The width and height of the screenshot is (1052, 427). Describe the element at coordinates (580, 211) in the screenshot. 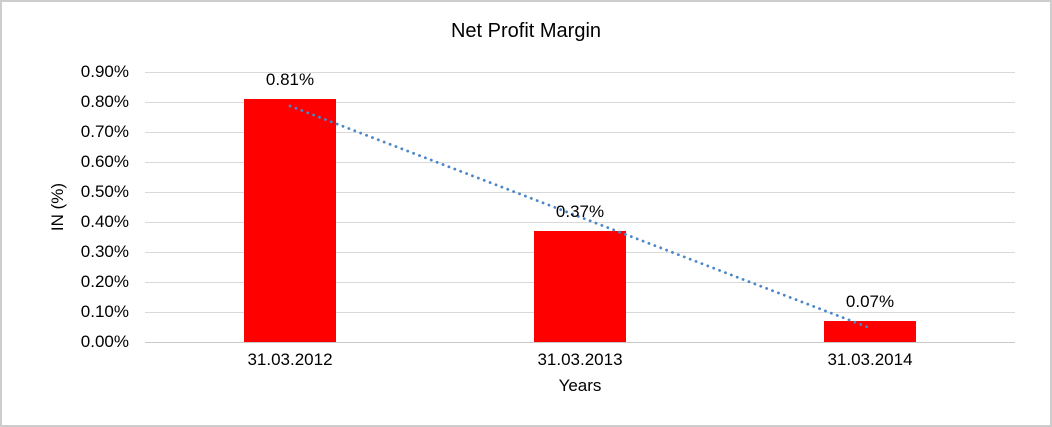

I see `bar-value-label: 0.37%` at that location.